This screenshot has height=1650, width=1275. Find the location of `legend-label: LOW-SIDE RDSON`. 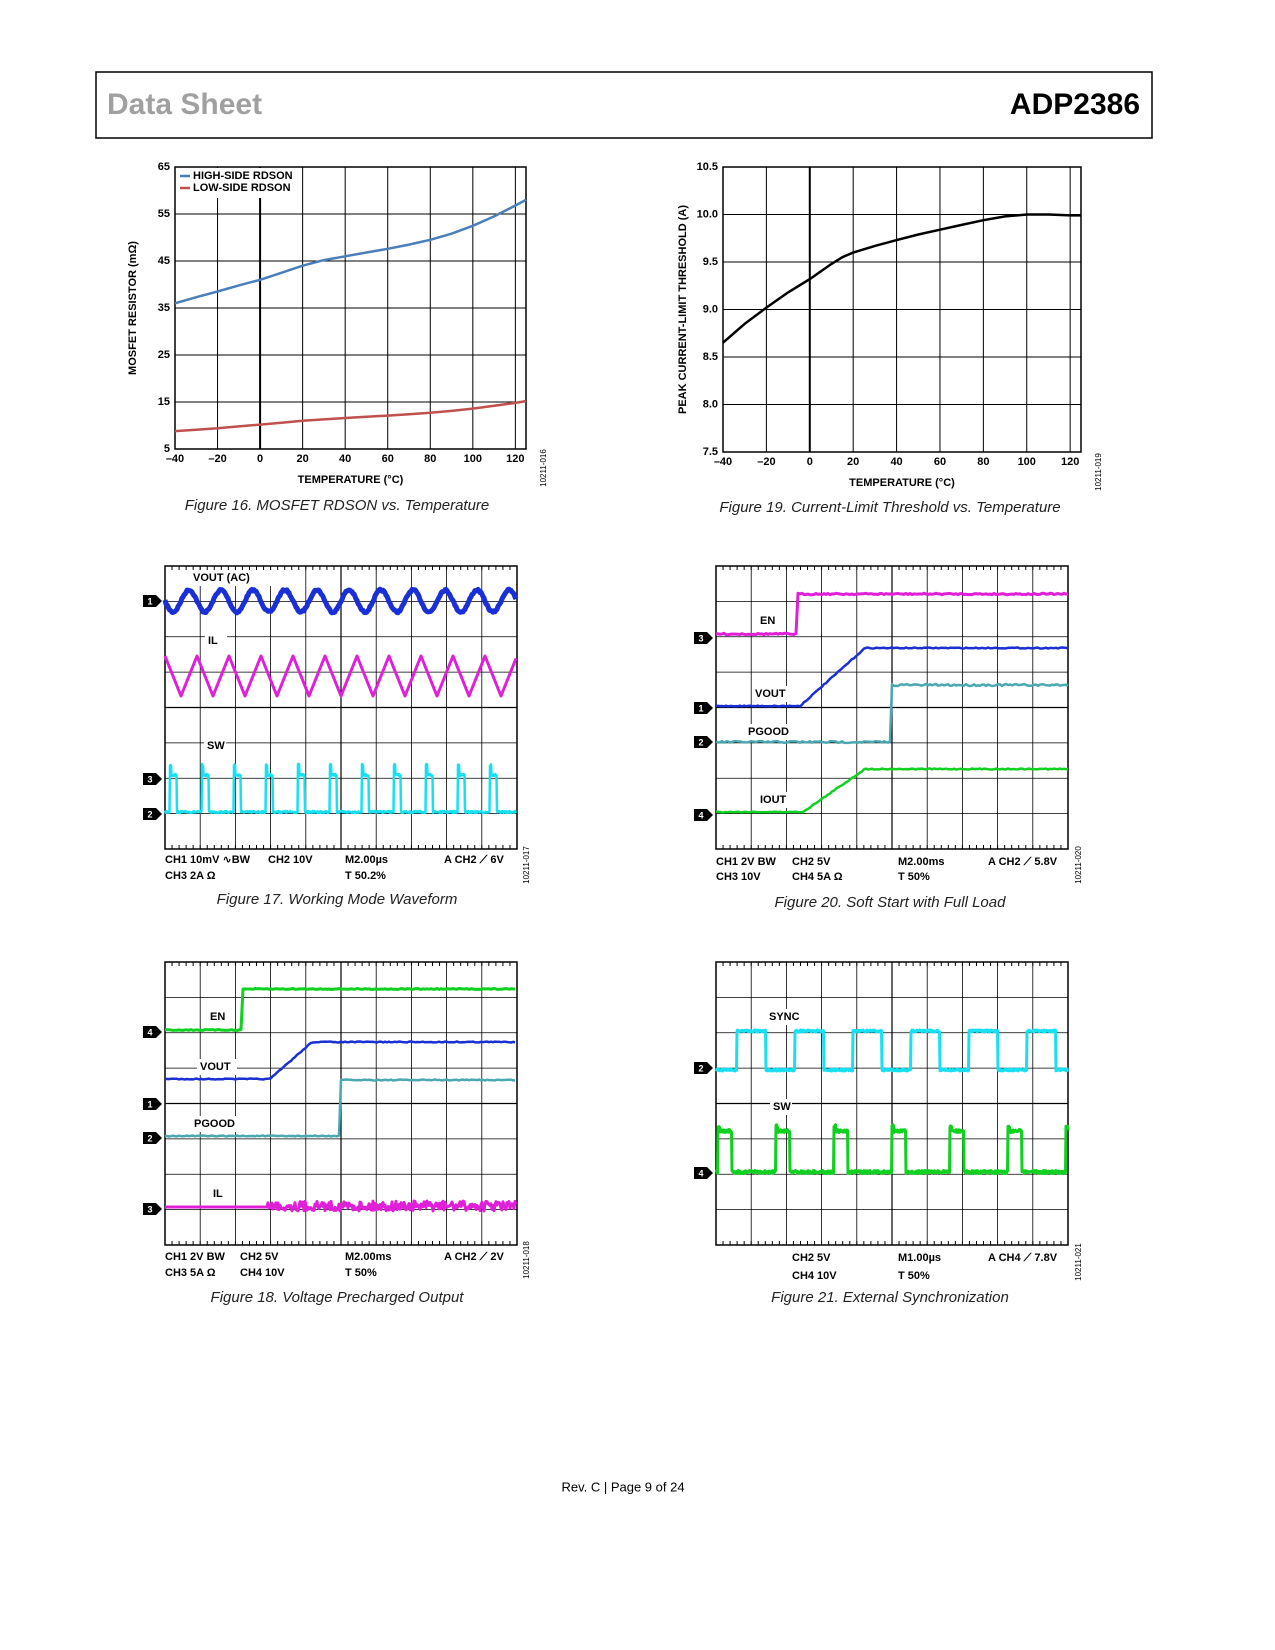

legend-label: LOW-SIDE RDSON is located at coordinates (242, 188).